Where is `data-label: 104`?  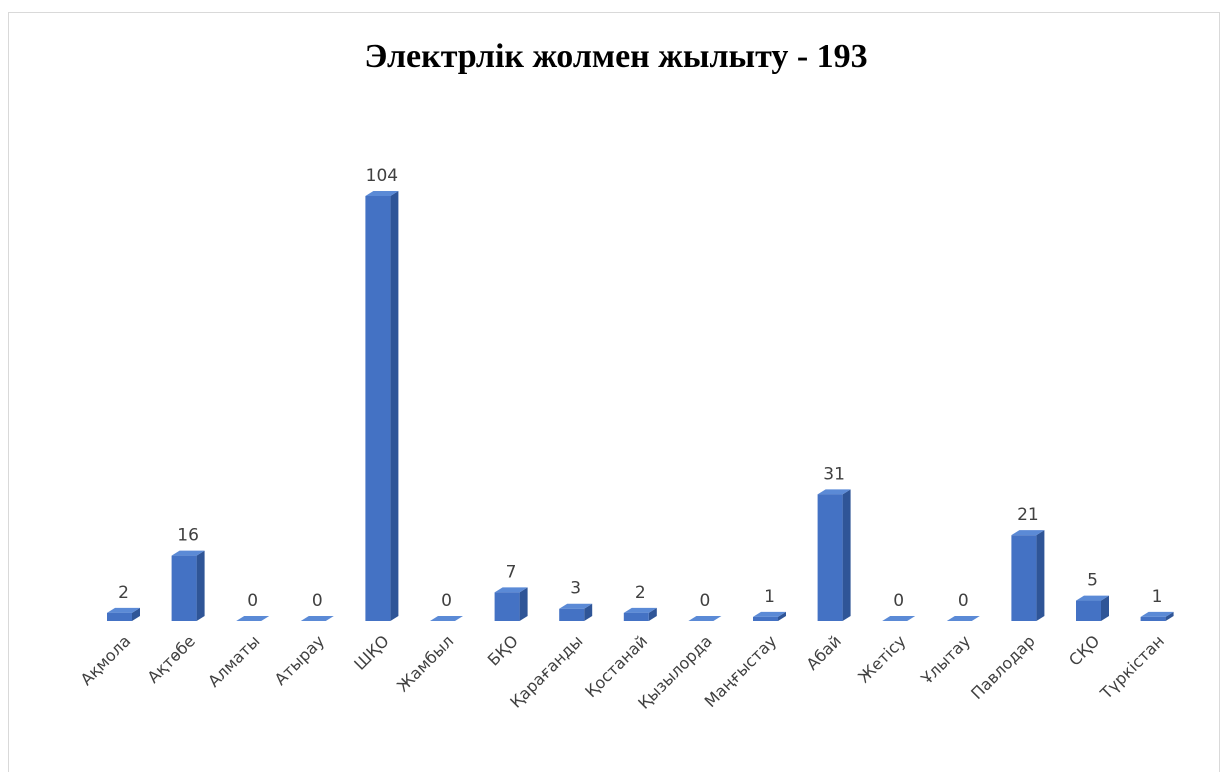 data-label: 104 is located at coordinates (382, 176).